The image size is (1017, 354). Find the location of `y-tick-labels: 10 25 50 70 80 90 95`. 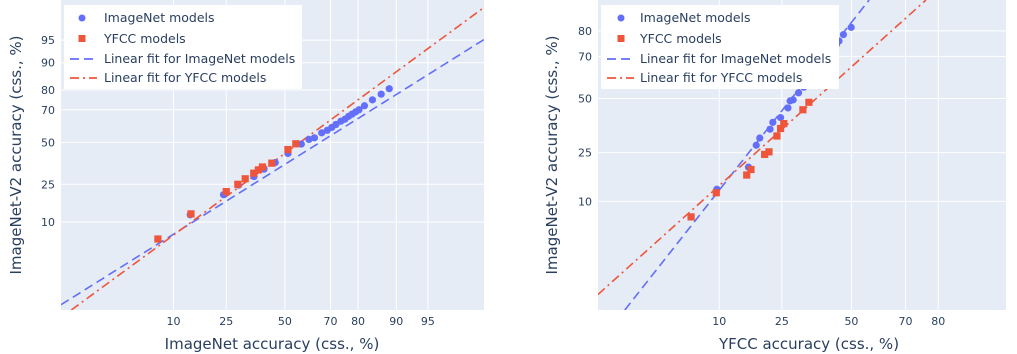

y-tick-labels: 10 25 50 70 80 90 95 is located at coordinates (48, 131).